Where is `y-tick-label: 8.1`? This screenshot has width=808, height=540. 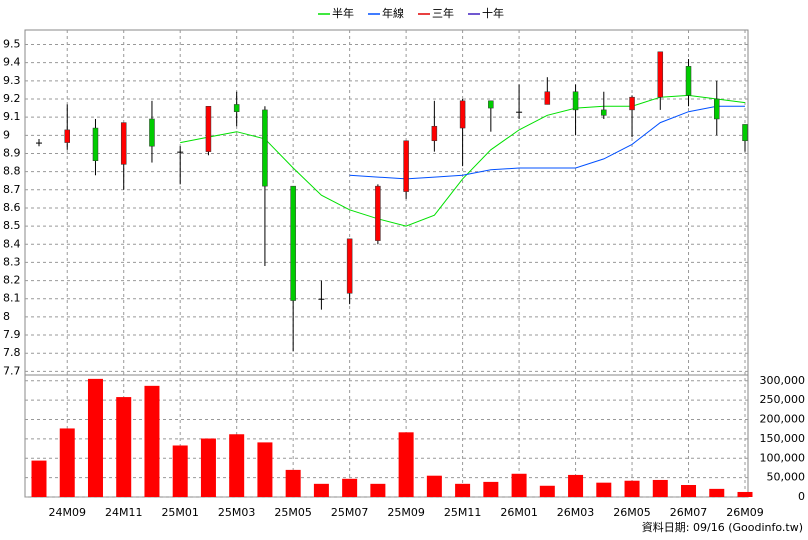 y-tick-label: 8.1 is located at coordinates (12, 298).